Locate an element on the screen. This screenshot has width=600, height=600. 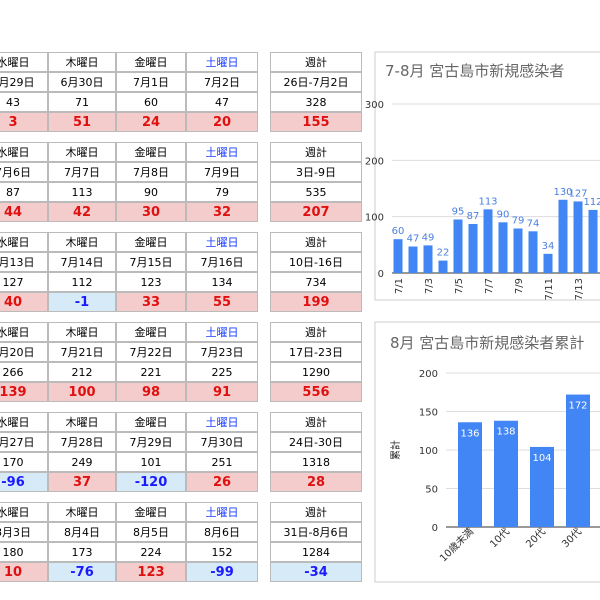
cell: 3日-9日 is located at coordinates (316, 172).